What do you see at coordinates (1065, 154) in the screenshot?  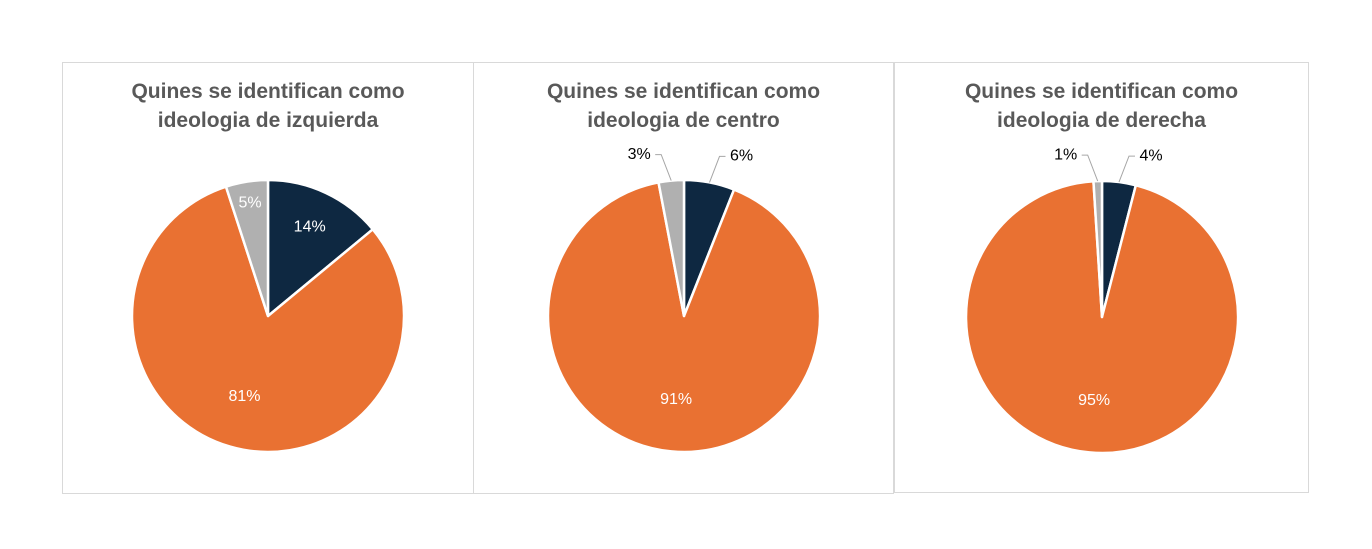 I see `data-label: 1%` at bounding box center [1065, 154].